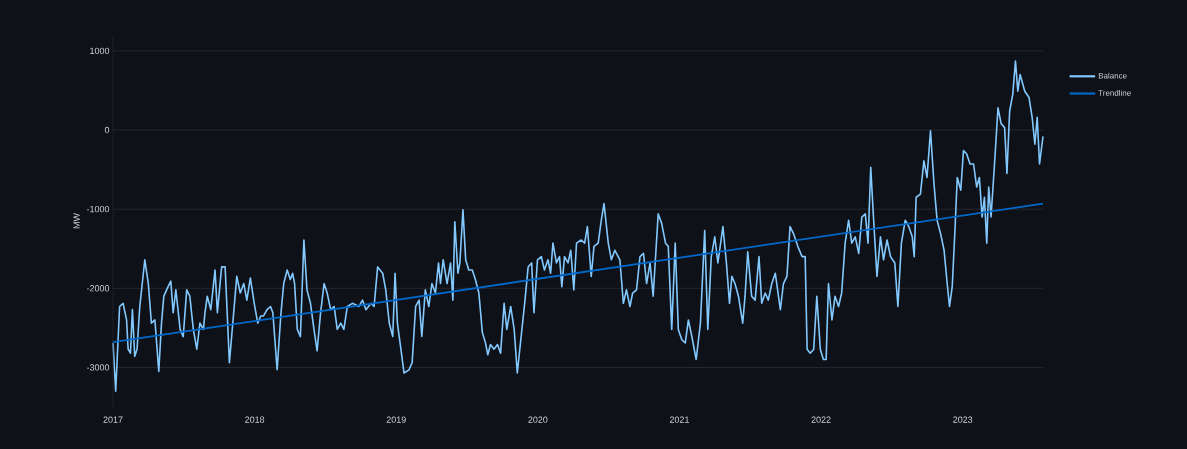  Describe the element at coordinates (821, 419) in the screenshot. I see `x-tick-label: 2022` at that location.